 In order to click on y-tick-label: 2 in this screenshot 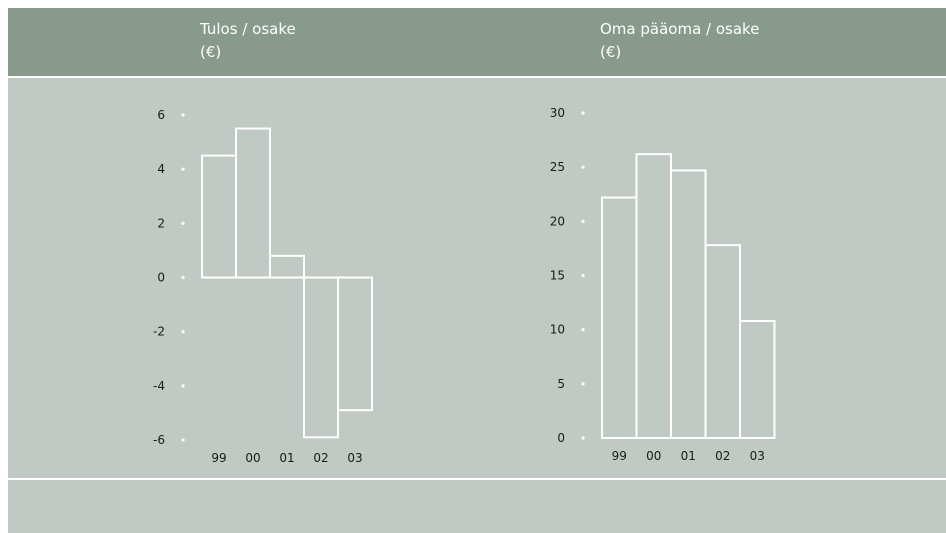, I will do `click(161, 223)`.